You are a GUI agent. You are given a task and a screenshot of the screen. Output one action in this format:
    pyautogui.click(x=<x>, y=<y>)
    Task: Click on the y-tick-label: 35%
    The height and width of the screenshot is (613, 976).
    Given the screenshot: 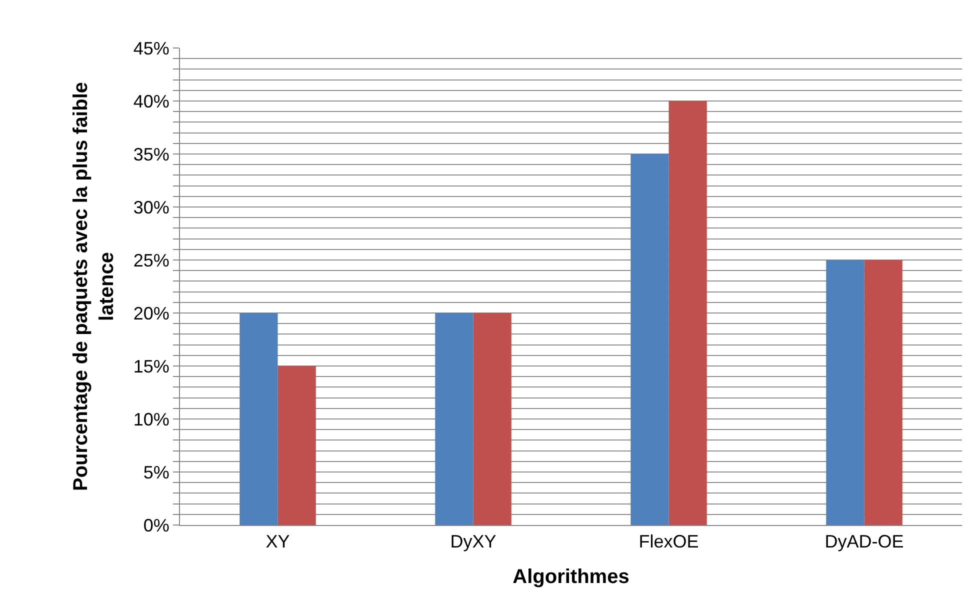 What is the action you would take?
    pyautogui.click(x=151, y=154)
    